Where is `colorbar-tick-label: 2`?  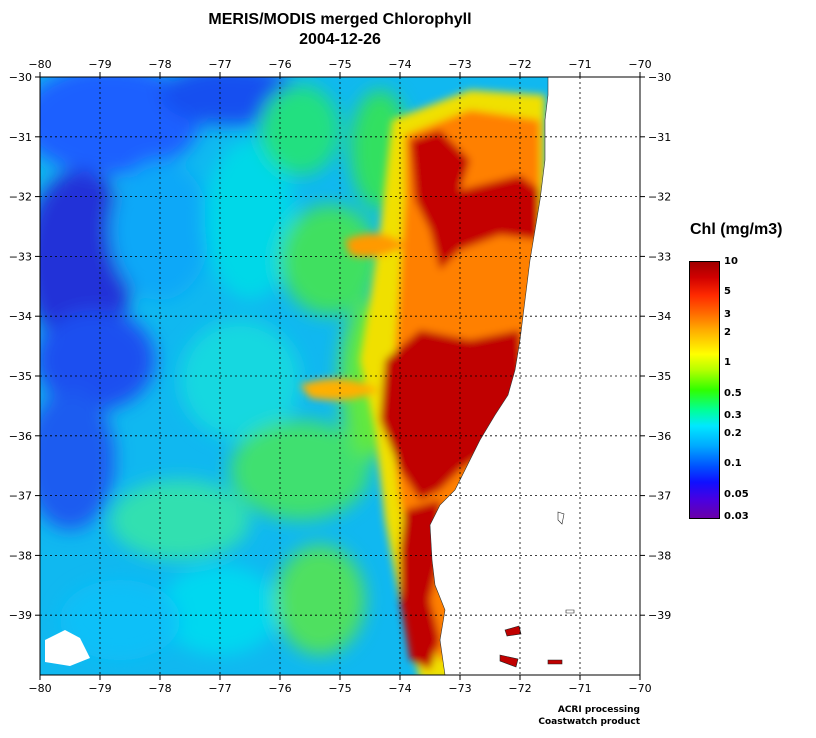 colorbar-tick-label: 2 is located at coordinates (727, 332).